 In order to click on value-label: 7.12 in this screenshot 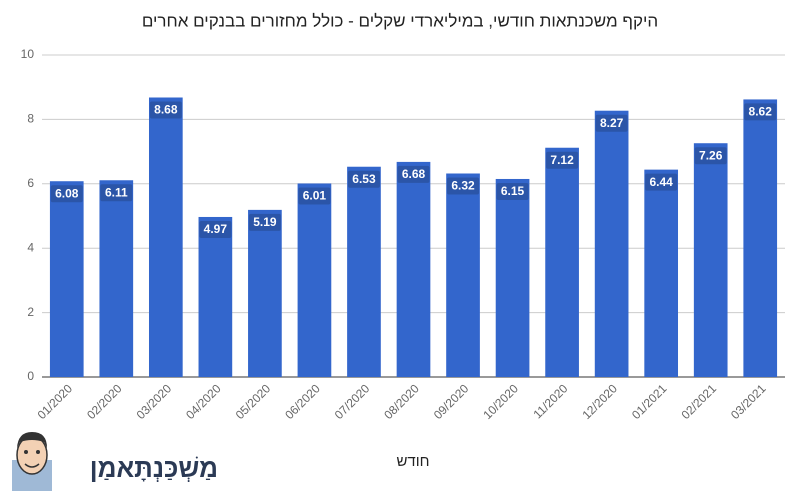, I will do `click(562, 160)`.